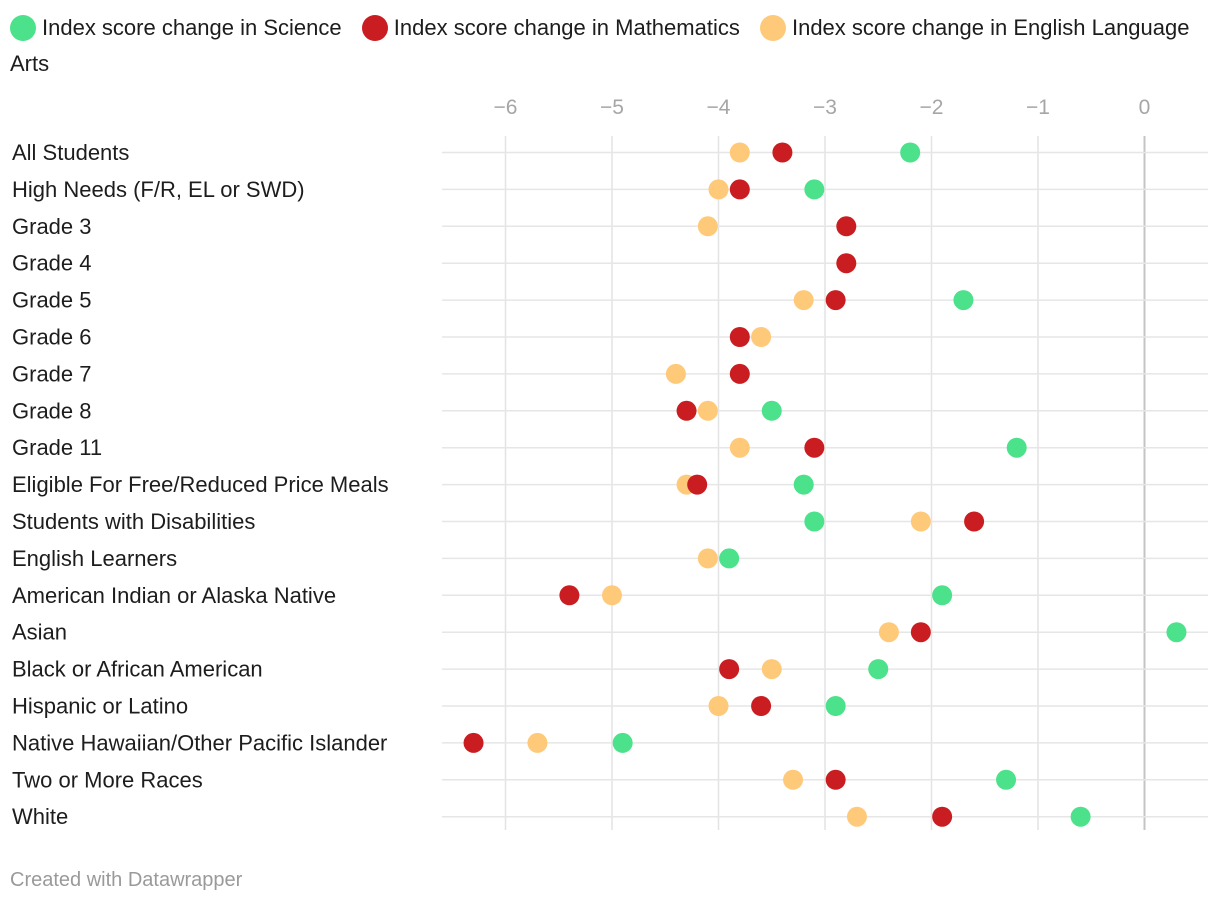 This screenshot has height=906, width=1220. I want to click on row-label: Two or More Races, so click(107, 779).